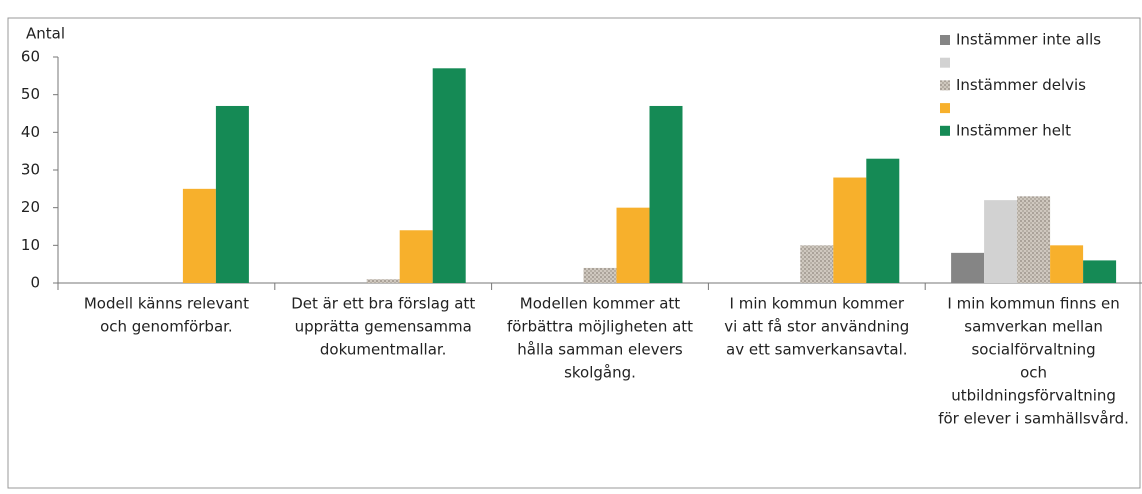 This screenshot has height=494, width=1142. What do you see at coordinates (1033, 350) in the screenshot?
I see `x-tick-label: socialförvaltning` at bounding box center [1033, 350].